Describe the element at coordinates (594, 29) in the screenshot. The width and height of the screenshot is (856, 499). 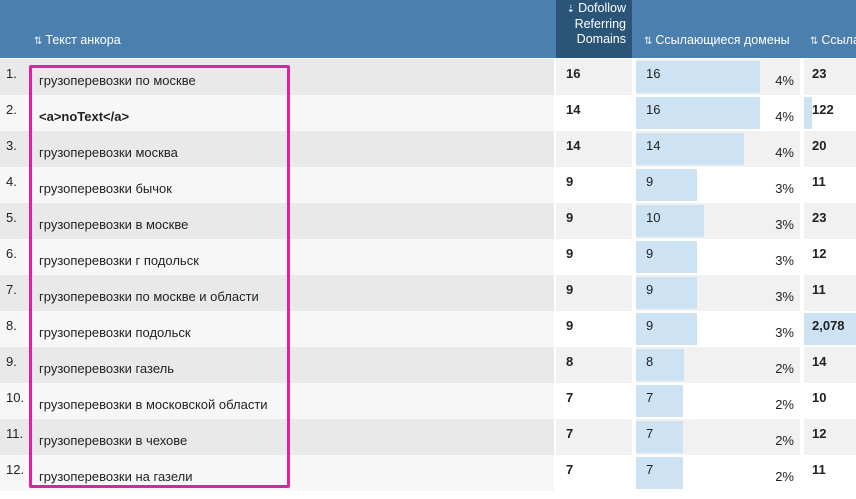
I see `dofollow-referring-domains-header: ⇣ Dofollow Referring Domains` at that location.